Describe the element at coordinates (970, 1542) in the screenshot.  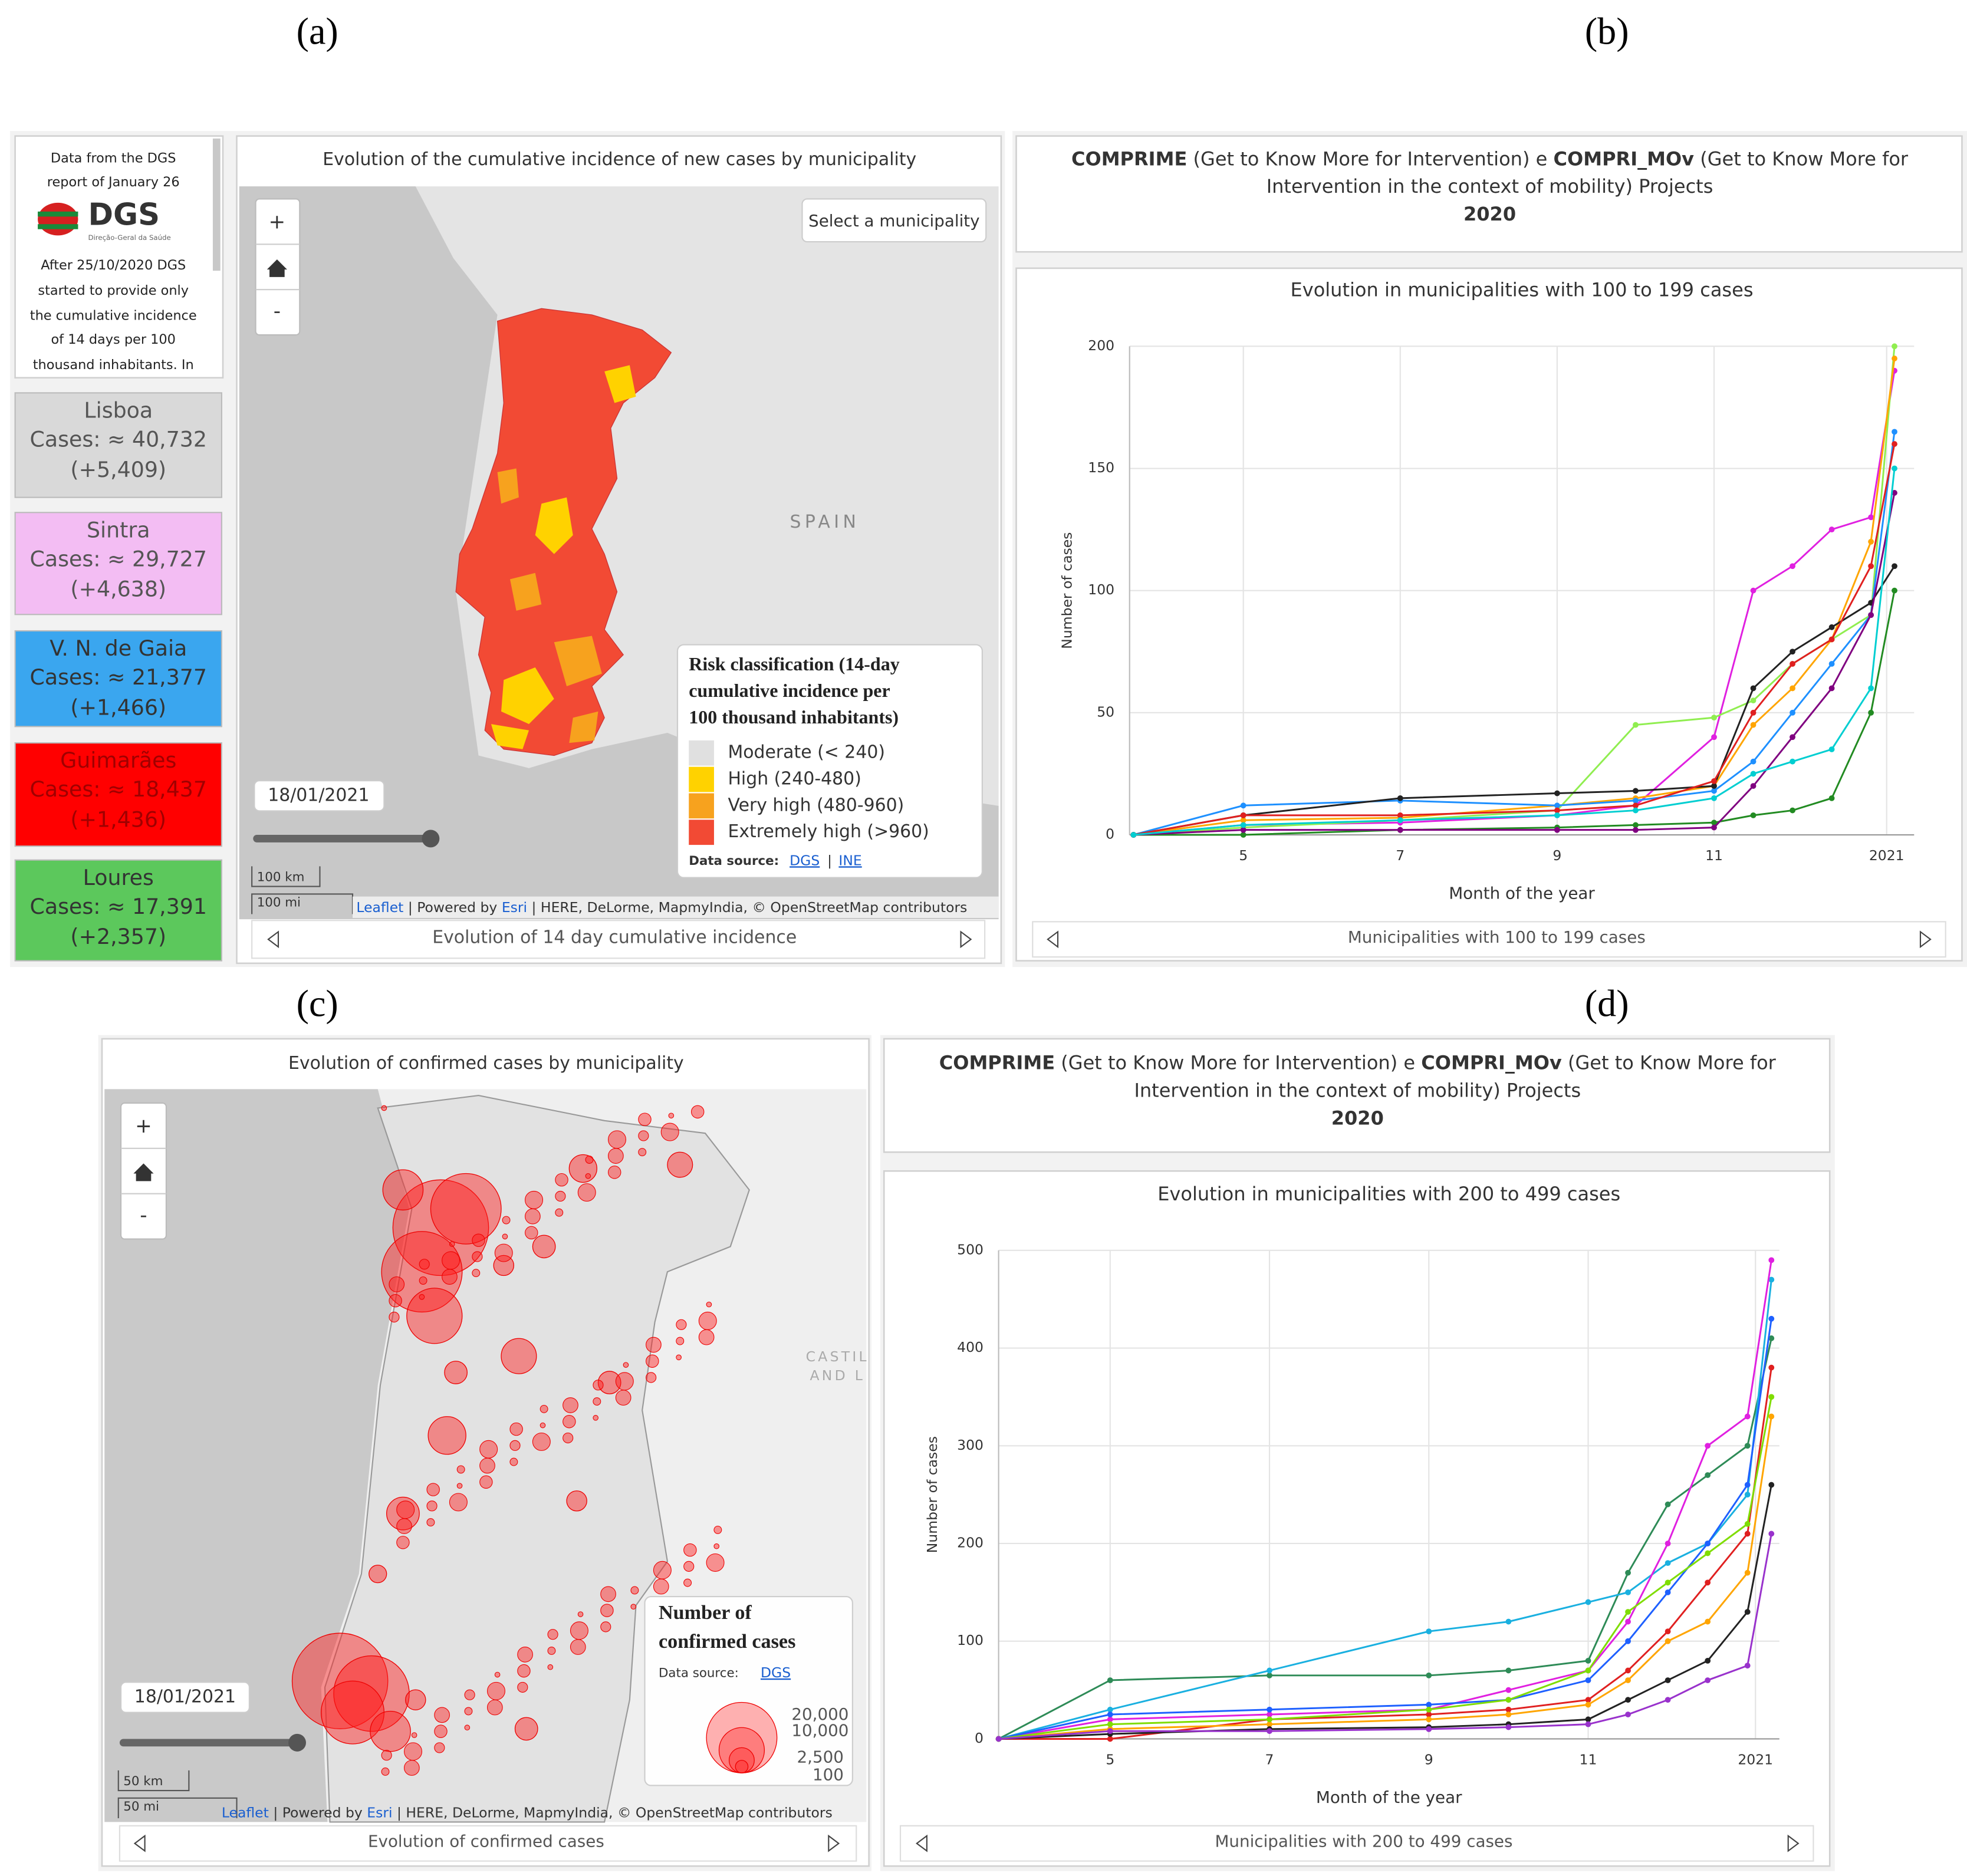
I see `y-tick-label: 200` at that location.